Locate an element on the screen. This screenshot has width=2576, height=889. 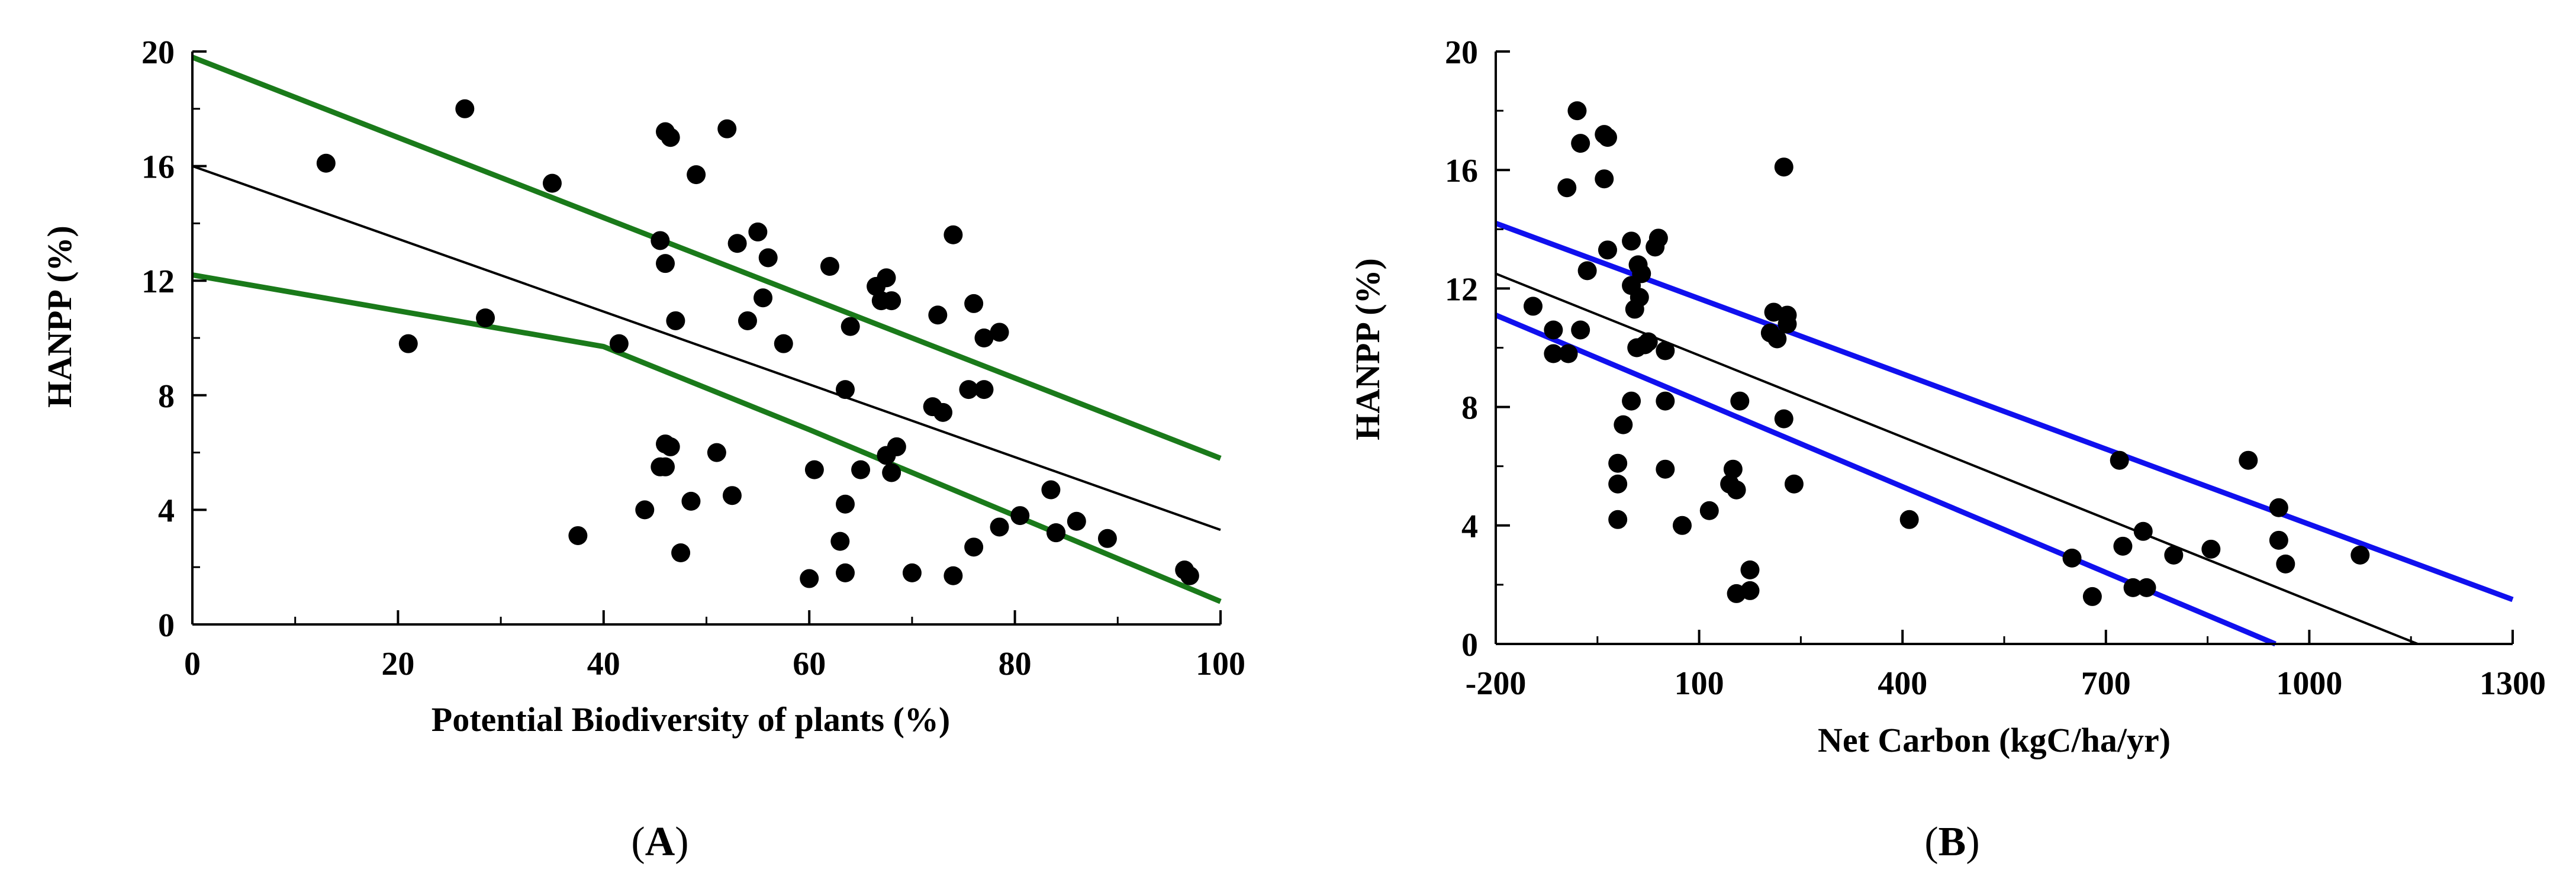
chart-b-x-tick-label: 400 is located at coordinates (1903, 684).